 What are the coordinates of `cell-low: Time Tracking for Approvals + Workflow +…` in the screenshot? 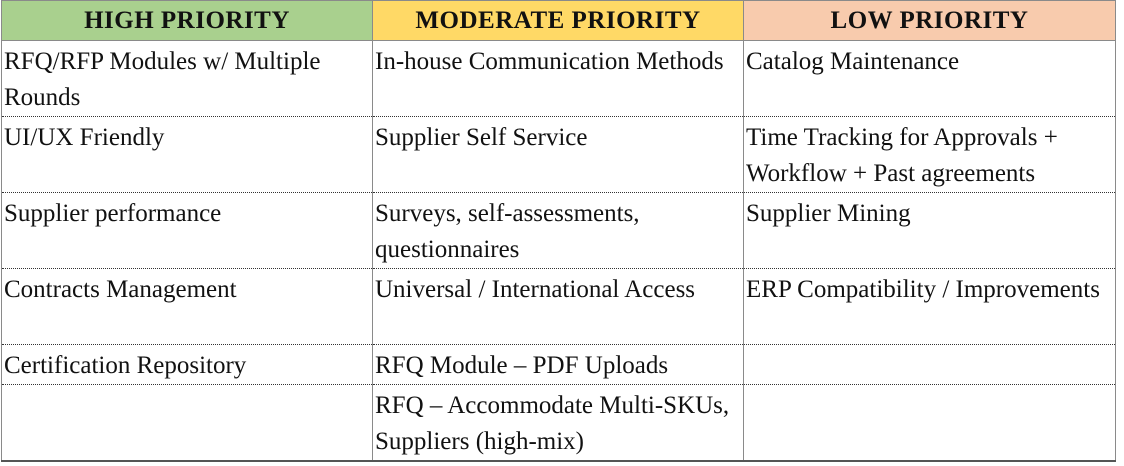 It's located at (929, 154).